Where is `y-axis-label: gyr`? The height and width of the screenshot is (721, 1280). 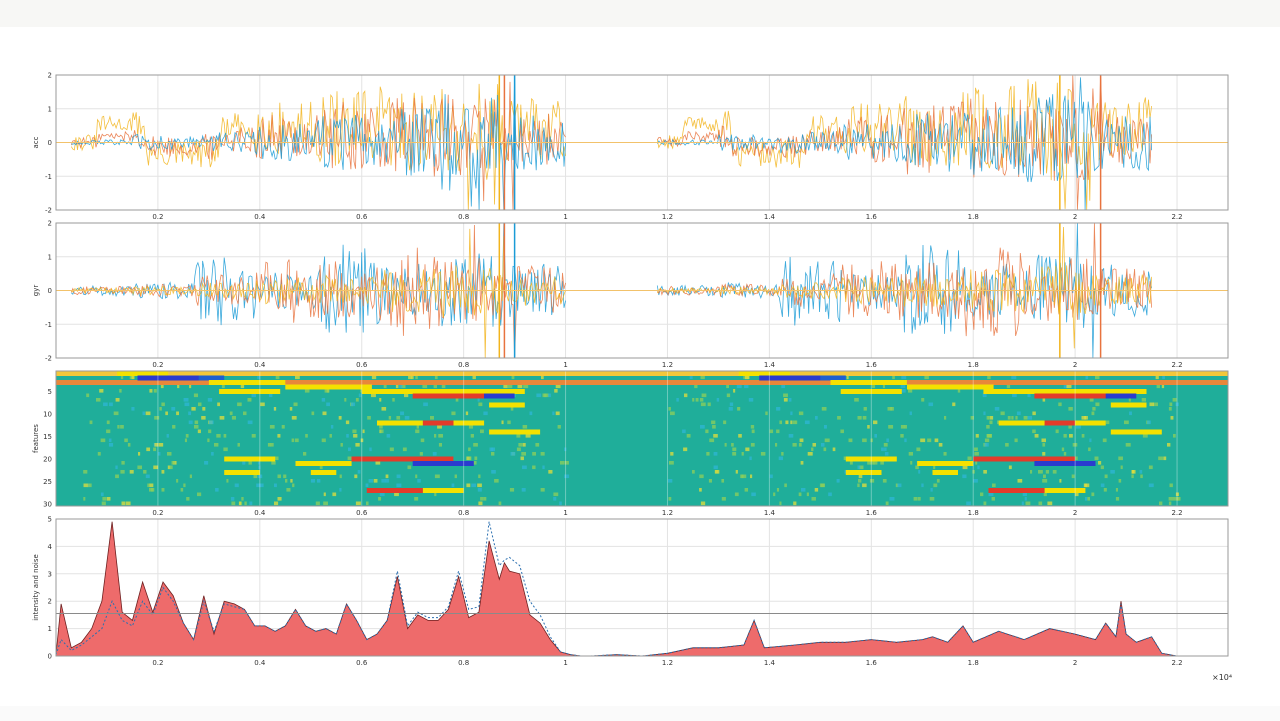
y-axis-label: gyr is located at coordinates (36, 291).